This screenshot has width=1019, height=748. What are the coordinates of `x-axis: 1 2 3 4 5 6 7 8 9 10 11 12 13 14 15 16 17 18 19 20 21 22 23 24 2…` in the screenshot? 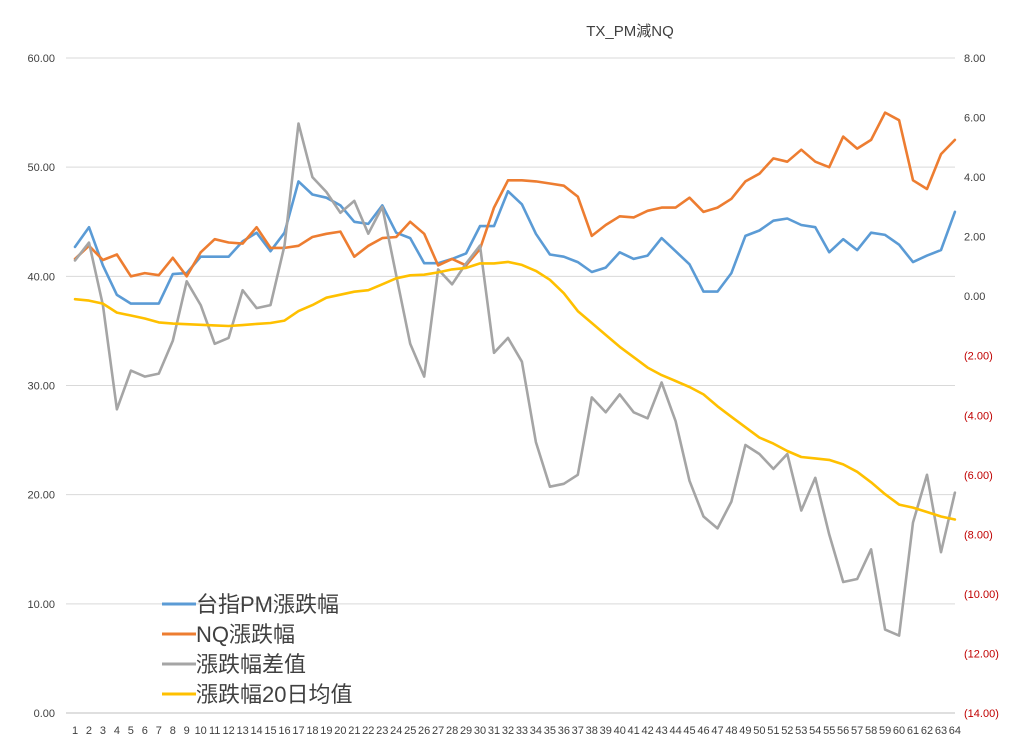 It's located at (513, 724).